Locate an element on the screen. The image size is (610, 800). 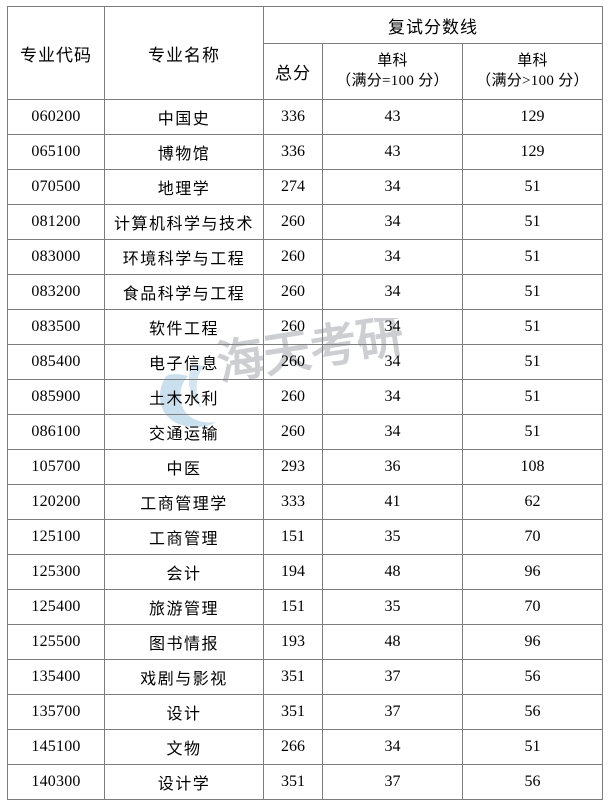
cell-total-score: 194 is located at coordinates (293, 572).